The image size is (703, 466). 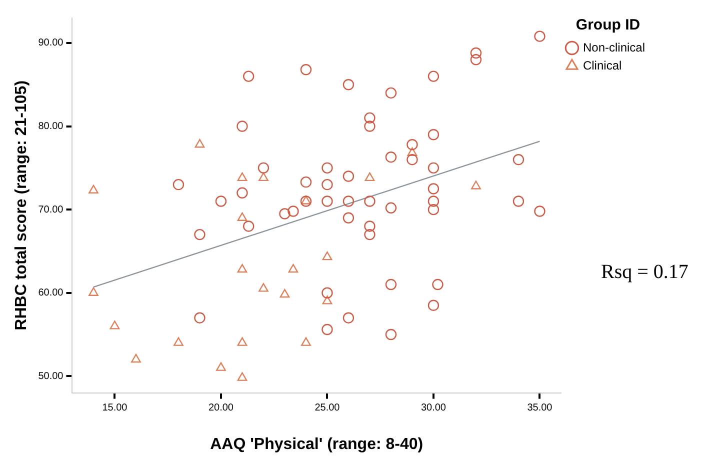 What do you see at coordinates (433, 408) in the screenshot?
I see `x-tick-label: 30.00` at bounding box center [433, 408].